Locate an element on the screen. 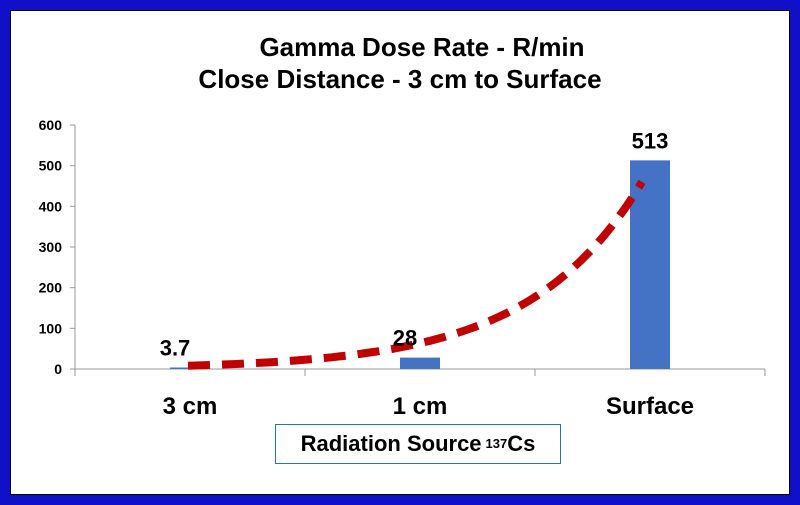 The width and height of the screenshot is (800, 505). data-label: 3.7 is located at coordinates (175, 347).